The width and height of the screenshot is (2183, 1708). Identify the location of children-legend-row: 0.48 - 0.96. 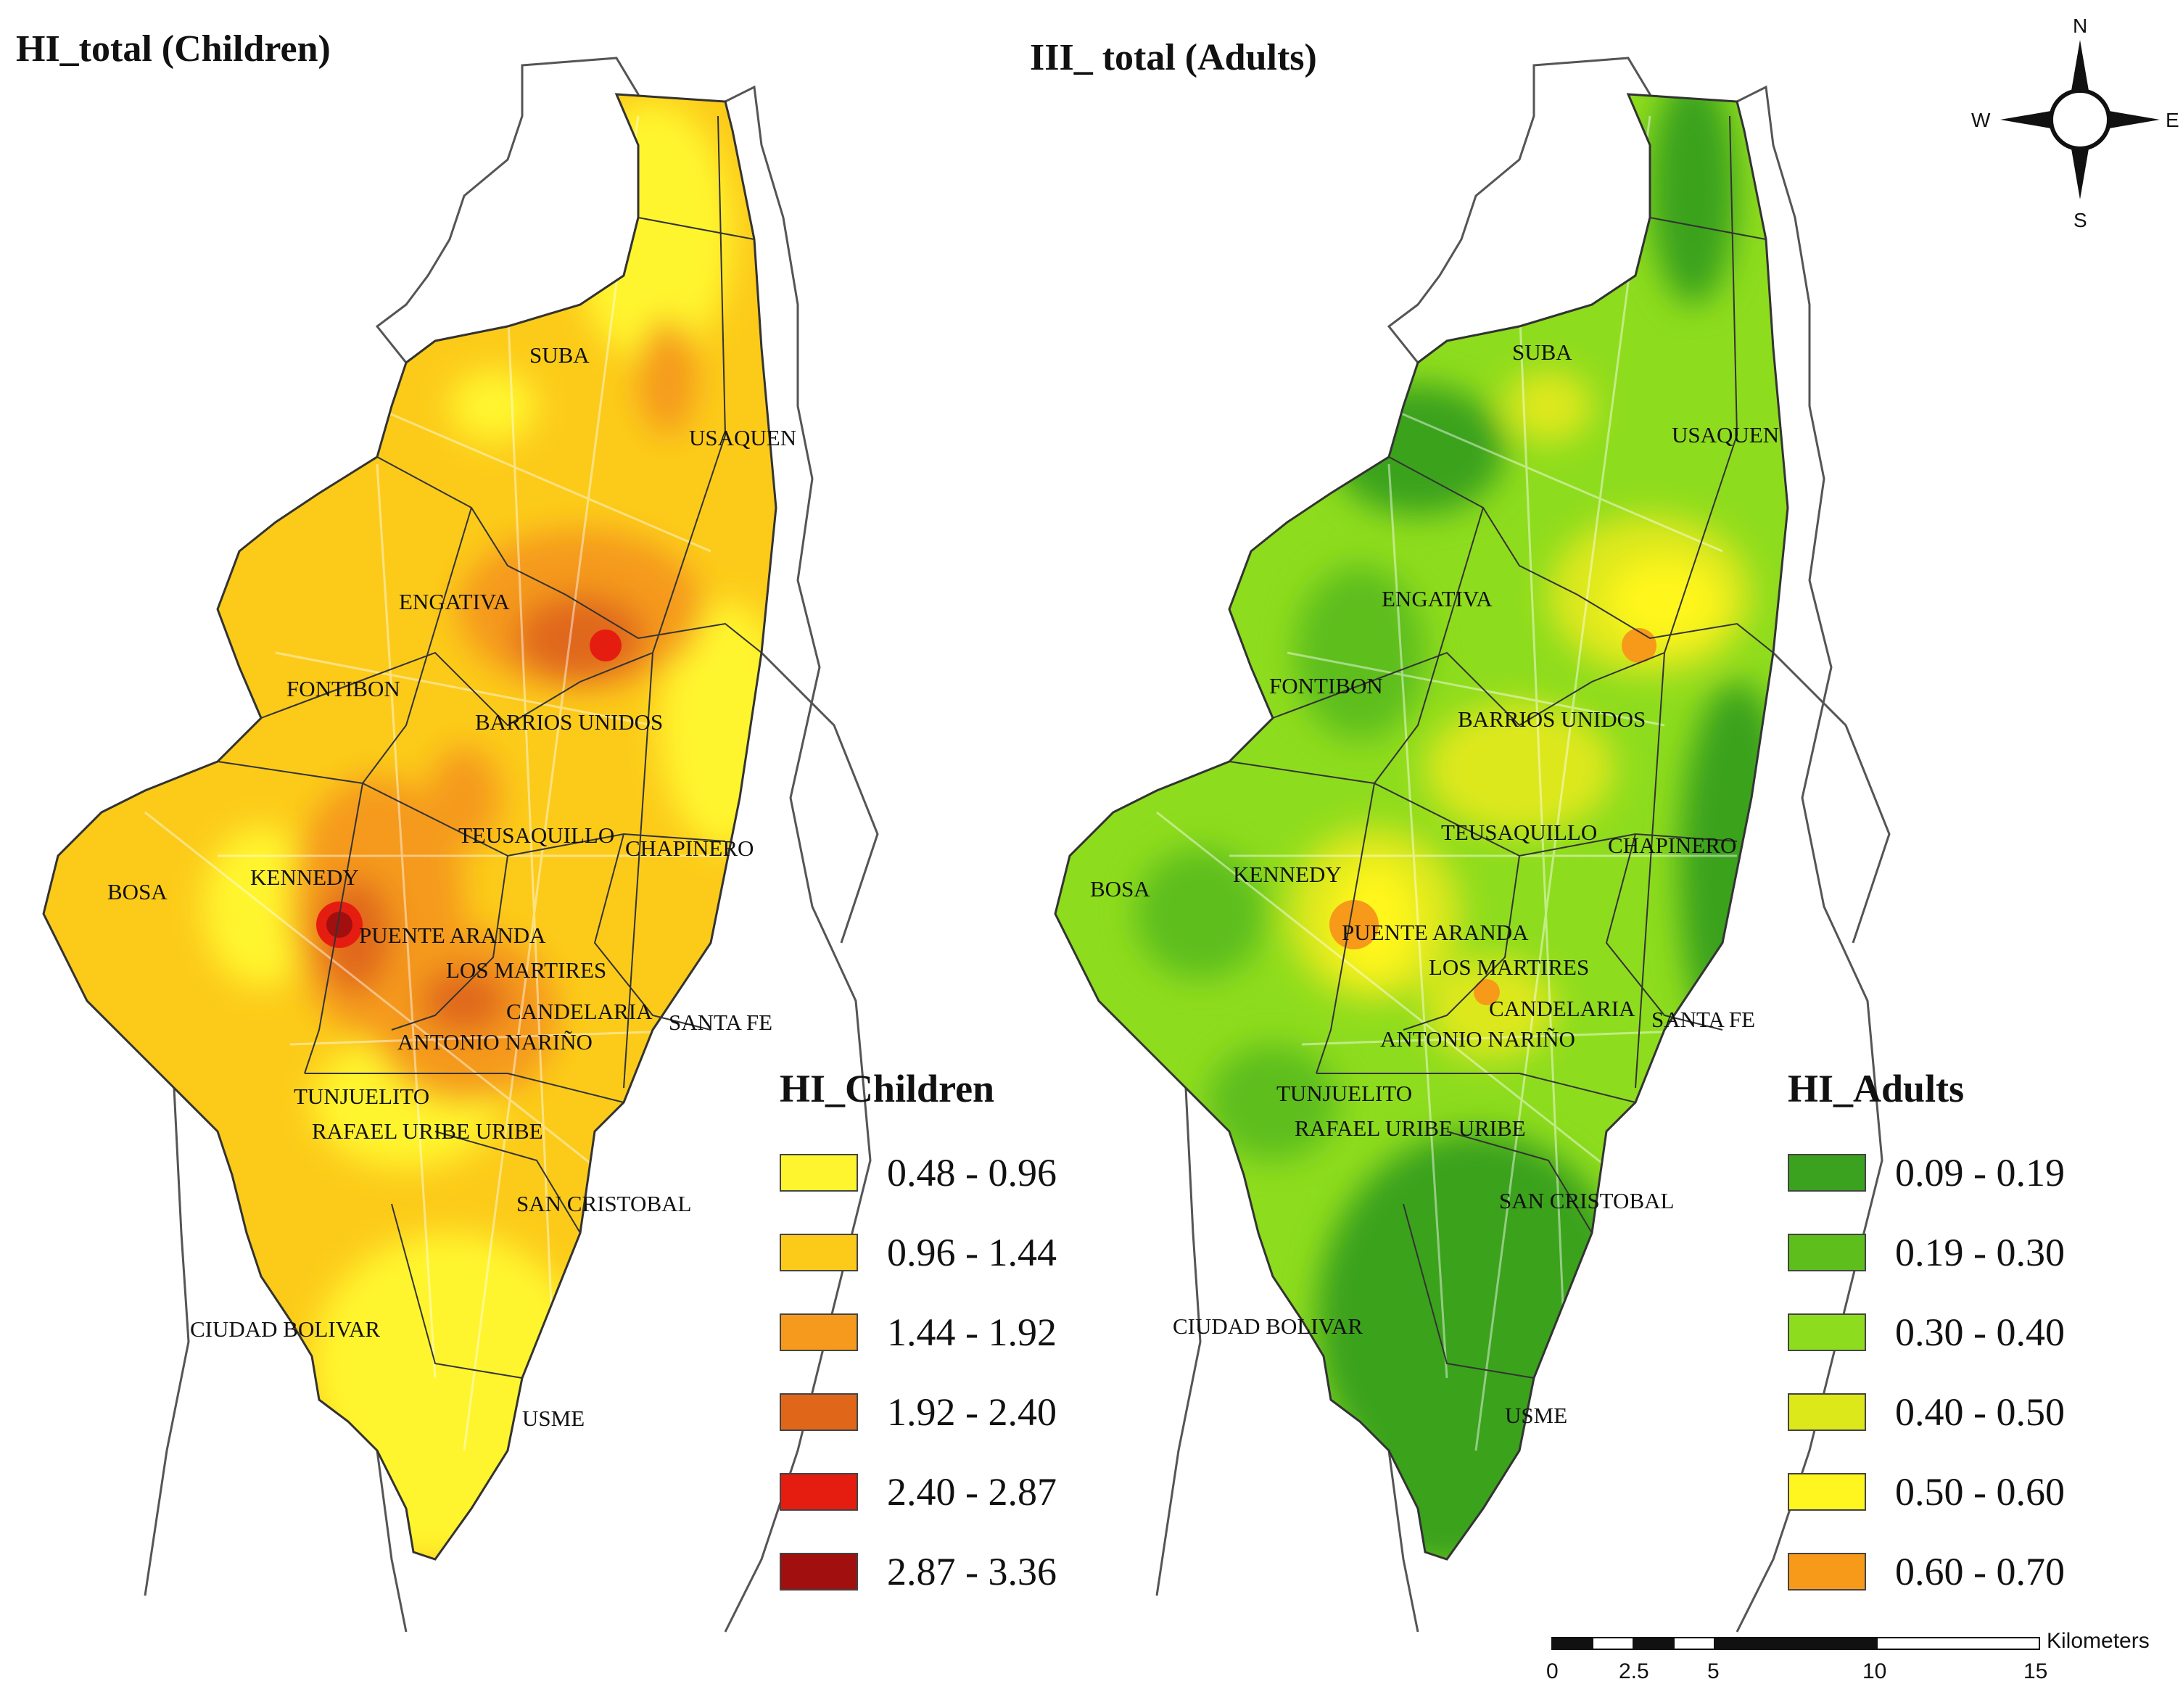
(919, 1173).